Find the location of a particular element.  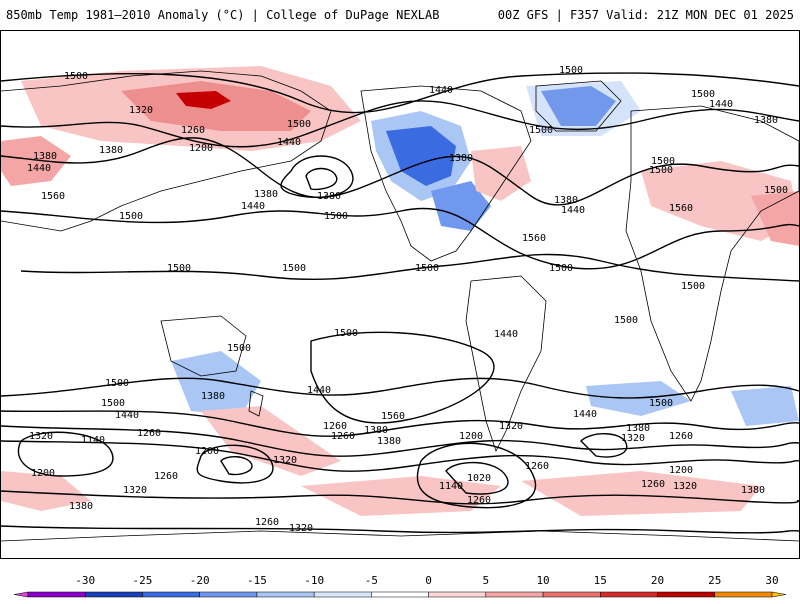

contour-low-south-1-inner is located at coordinates (236, 466).